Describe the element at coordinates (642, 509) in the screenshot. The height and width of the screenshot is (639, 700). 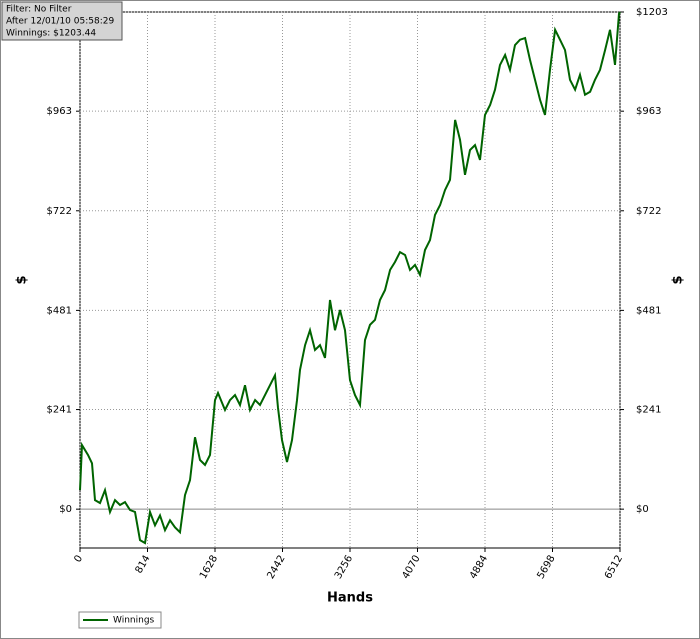
I see `y2-tick-label: $0` at that location.